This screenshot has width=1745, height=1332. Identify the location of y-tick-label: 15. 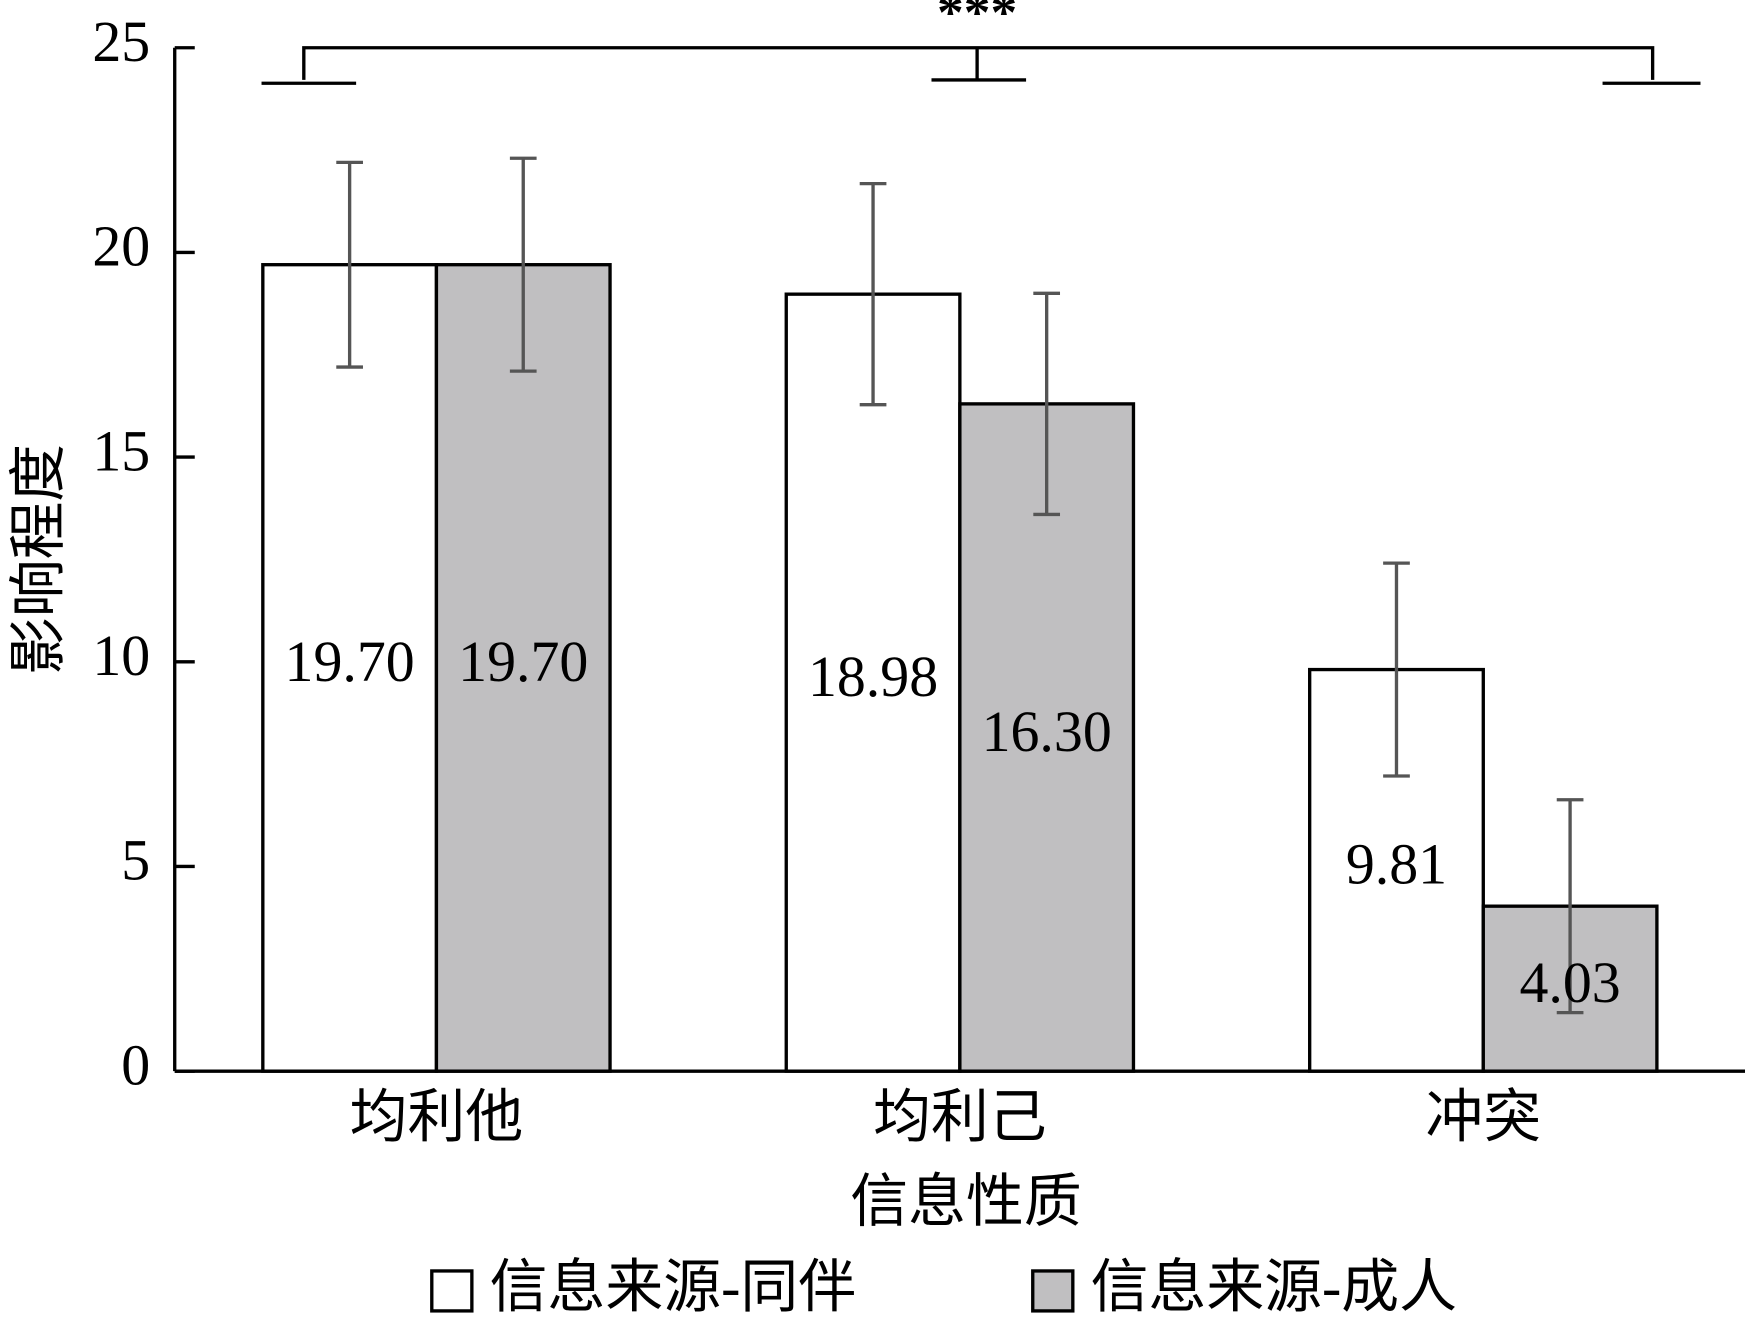
(121, 451).